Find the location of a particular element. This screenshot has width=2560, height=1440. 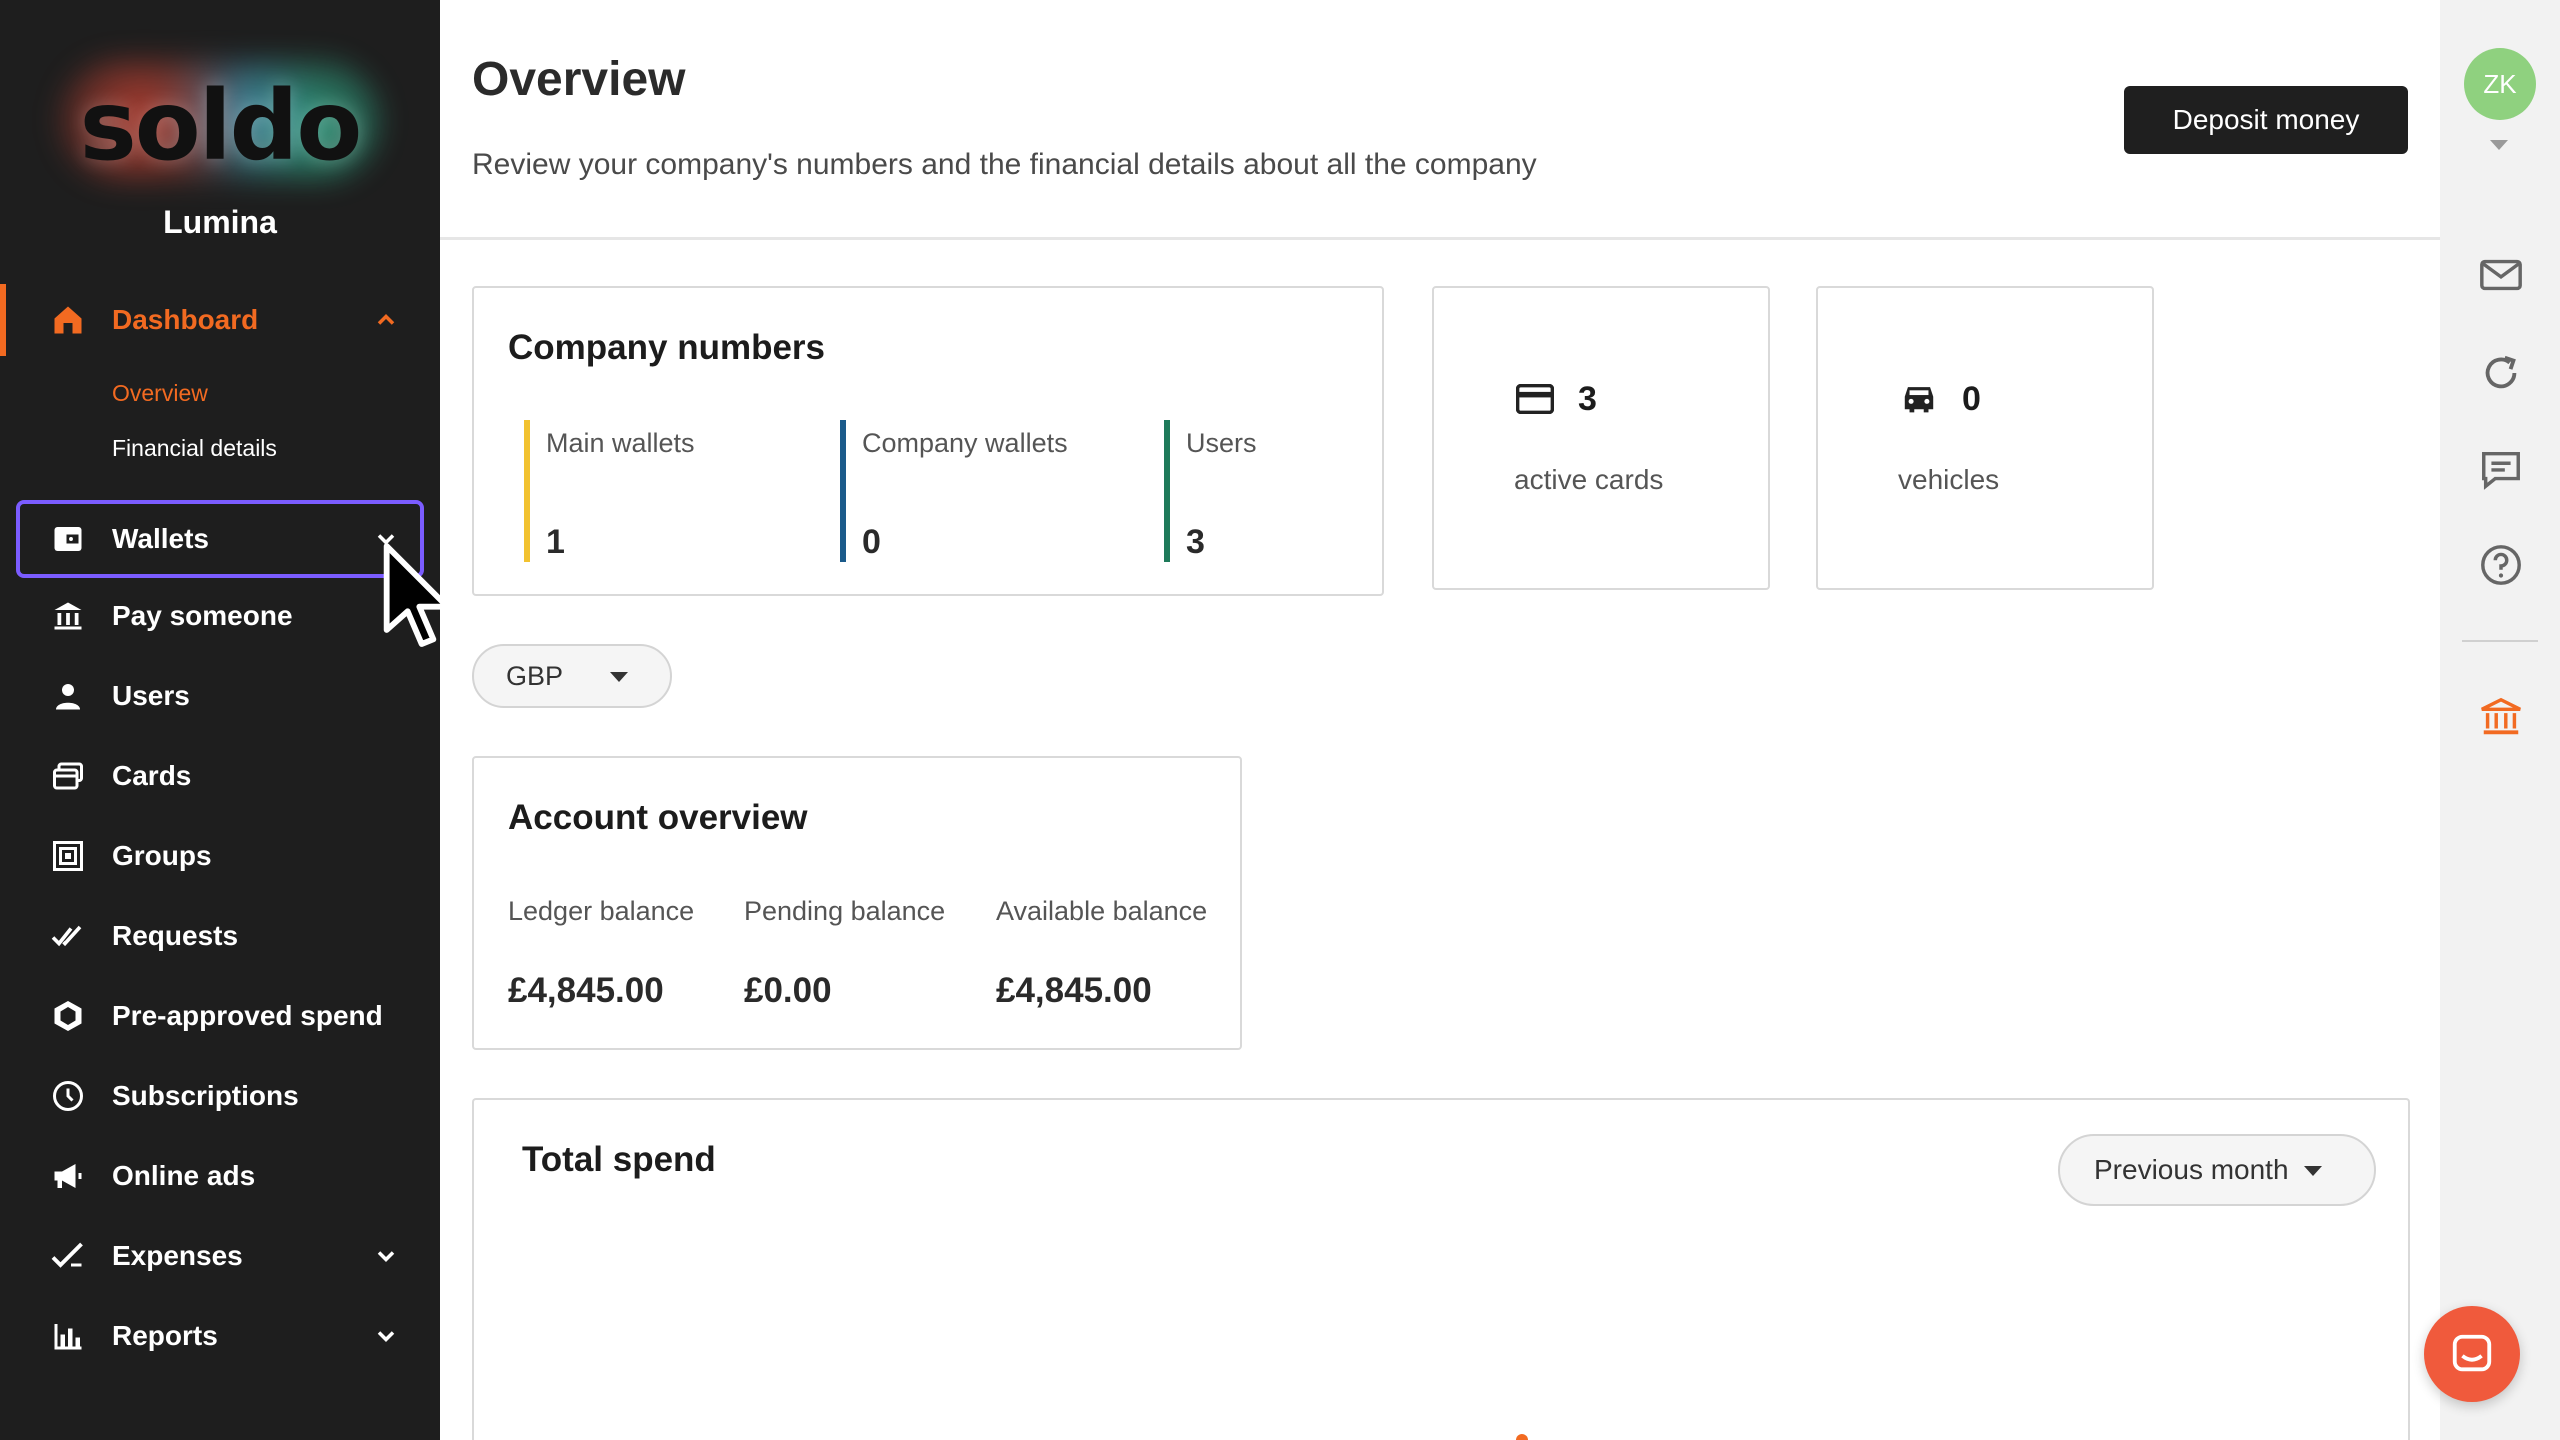

sidebar-item-label: Pre-approved spend is located at coordinates (247, 1015).